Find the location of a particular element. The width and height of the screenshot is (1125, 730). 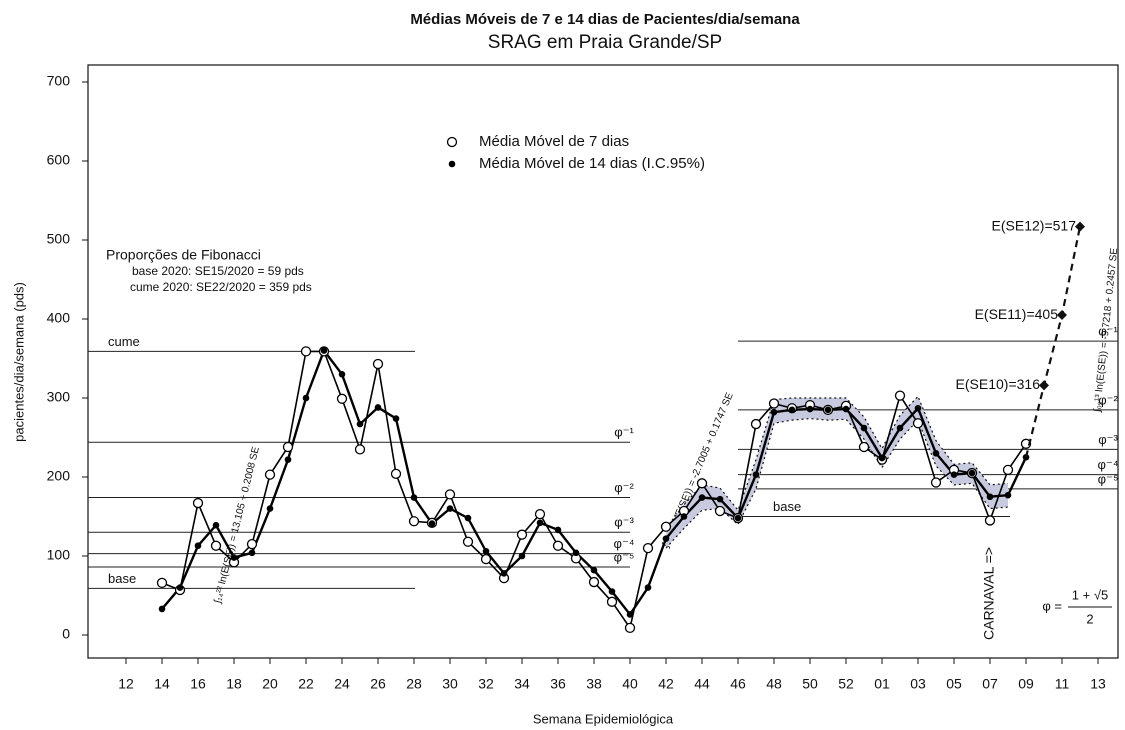

legend-label: Média Móvel de 14 dias (I.C.95%) is located at coordinates (592, 163).